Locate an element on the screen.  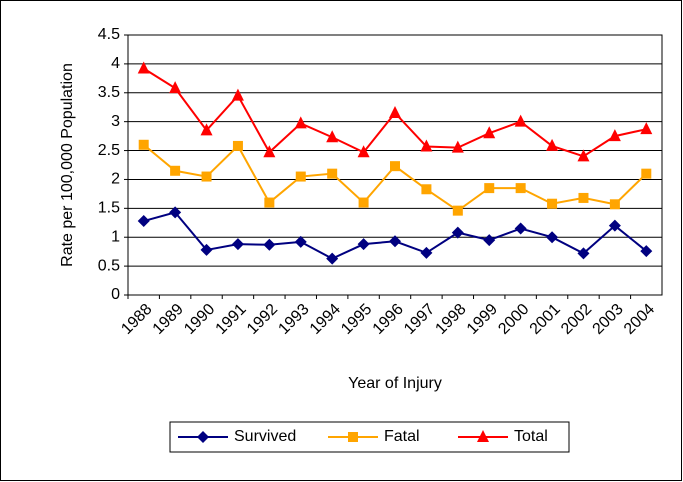
y-tick-label: 0 is located at coordinates (115, 294).